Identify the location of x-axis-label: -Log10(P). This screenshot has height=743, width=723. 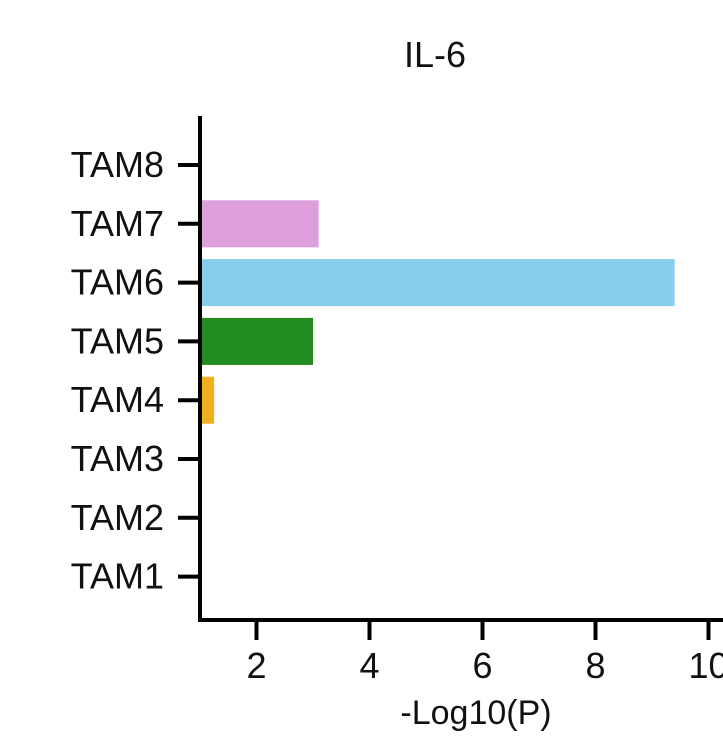
(475, 713).